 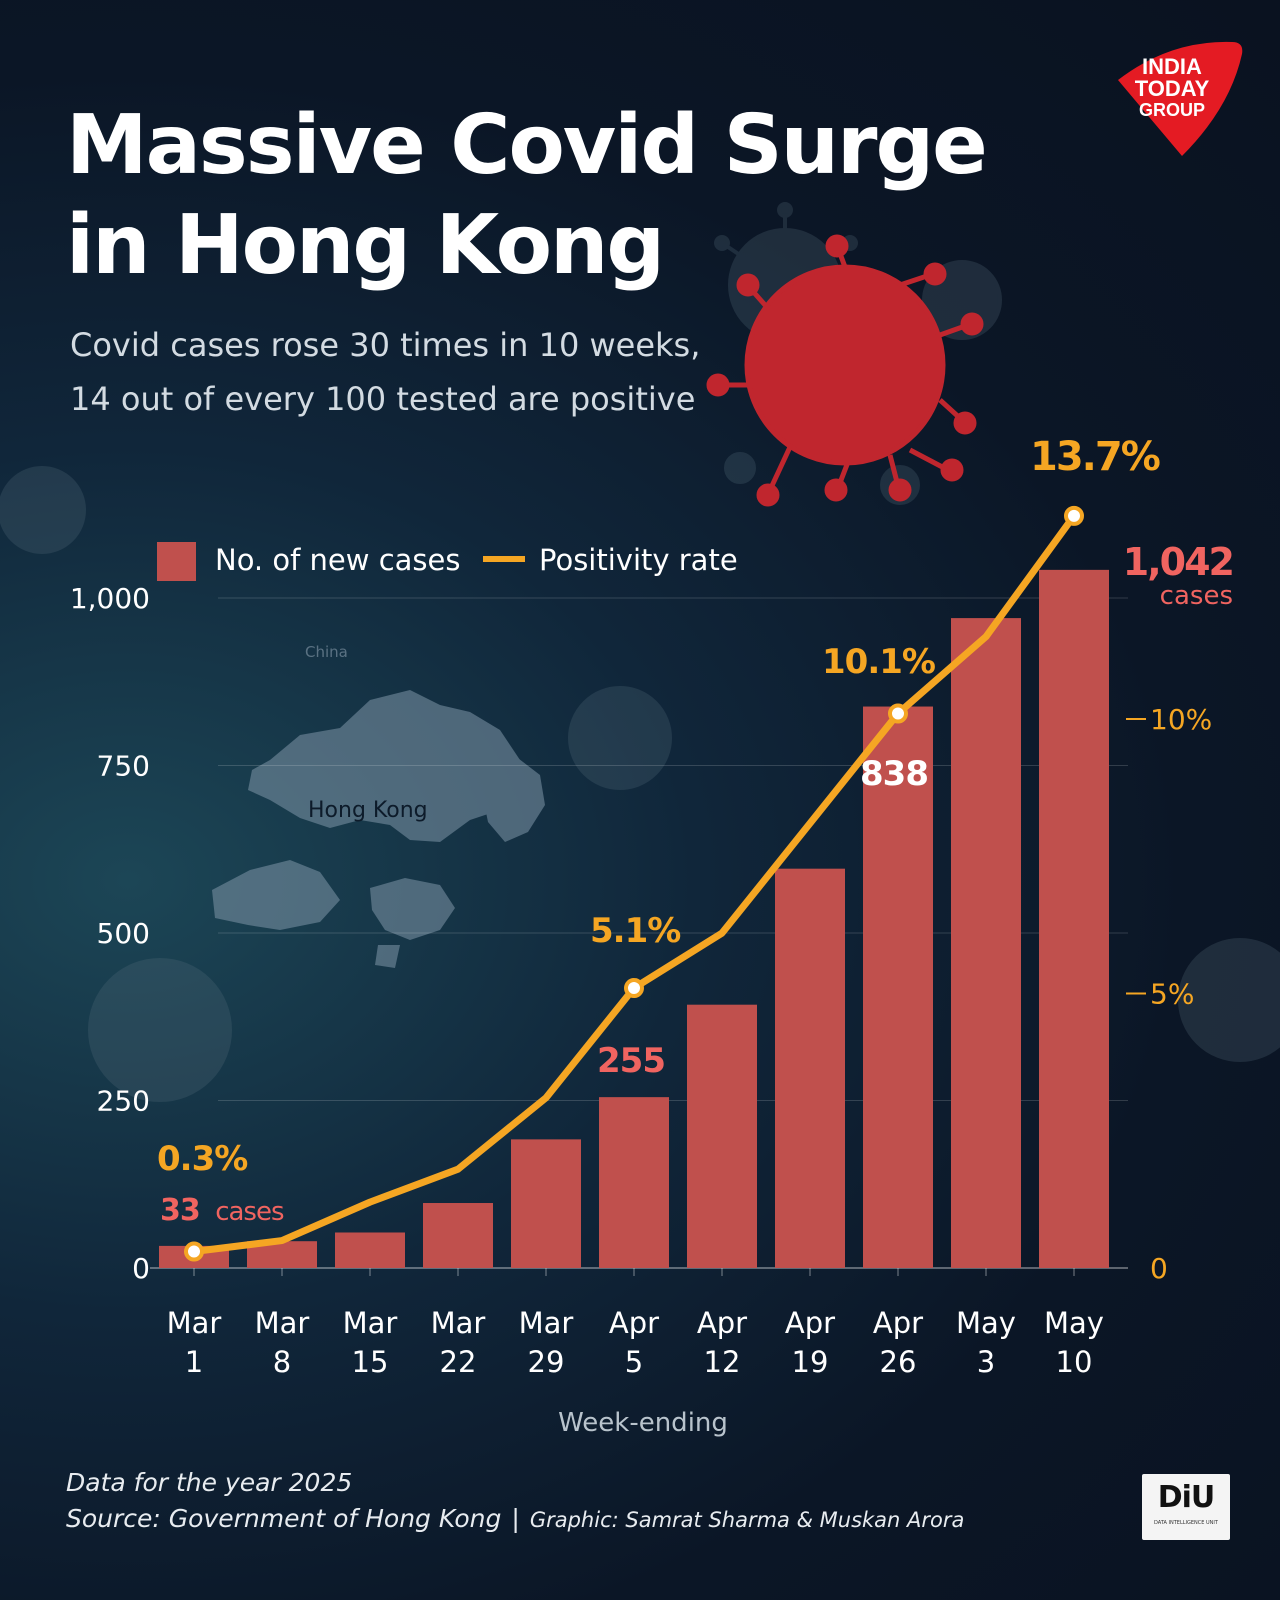 What do you see at coordinates (1095, 457) in the screenshot?
I see `annotation-rate-may10: 13.7%` at bounding box center [1095, 457].